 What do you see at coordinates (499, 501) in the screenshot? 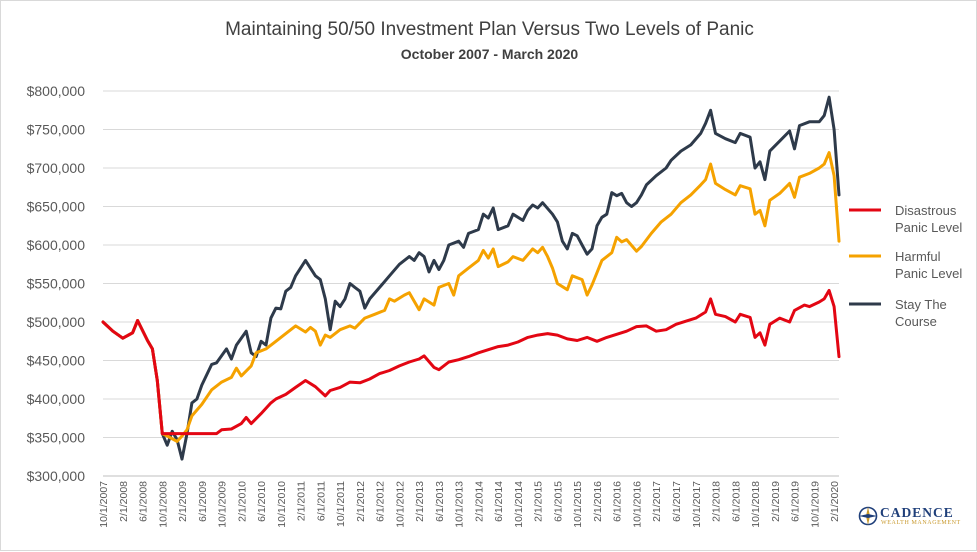
I see `x-tick-label: 6/1/2014` at bounding box center [499, 501].